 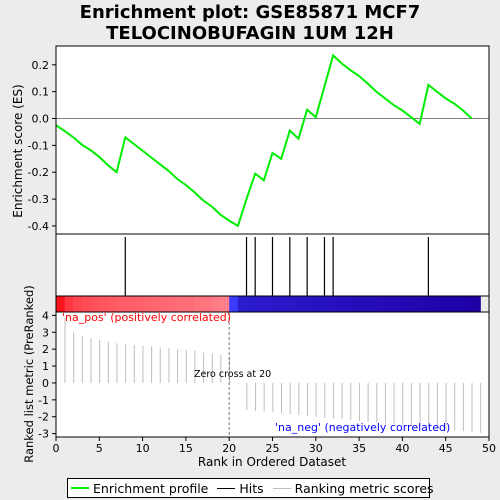 What do you see at coordinates (38, 145) in the screenshot?
I see `es-ytick-label: -0.1` at bounding box center [38, 145].